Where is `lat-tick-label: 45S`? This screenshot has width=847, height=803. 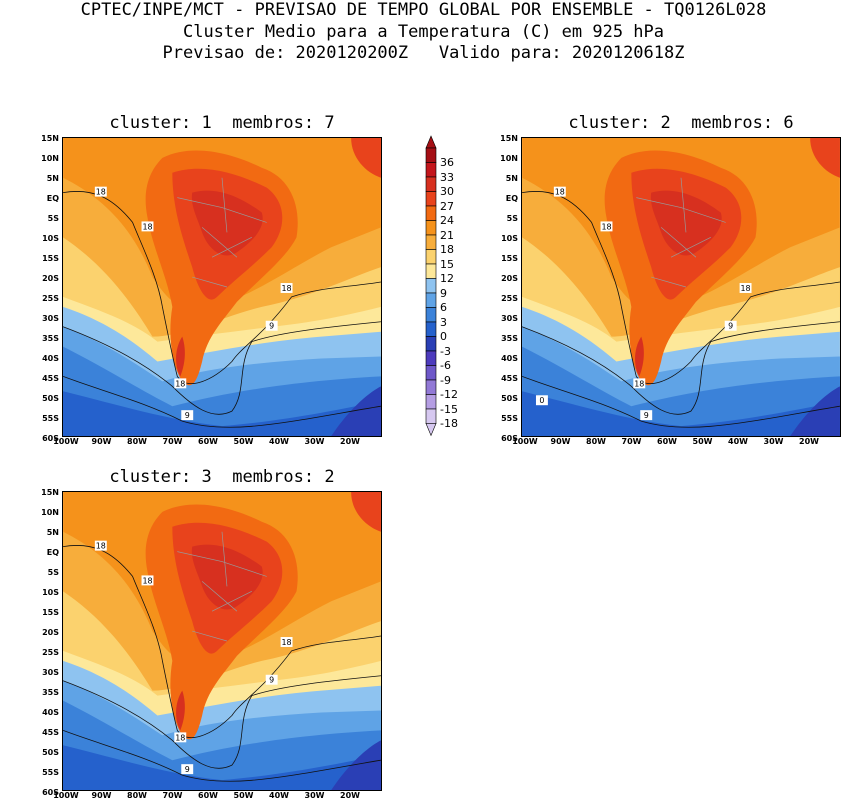
lat-tick-label: 45S is located at coordinates (509, 378).